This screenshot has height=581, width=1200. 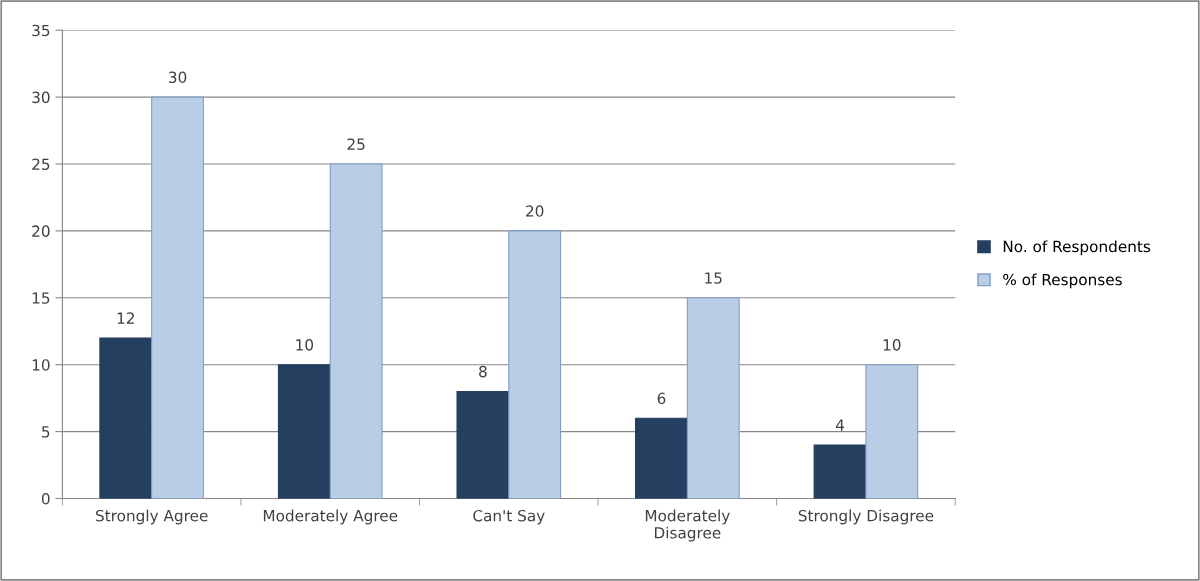 I want to click on data-label: 4, so click(x=840, y=425).